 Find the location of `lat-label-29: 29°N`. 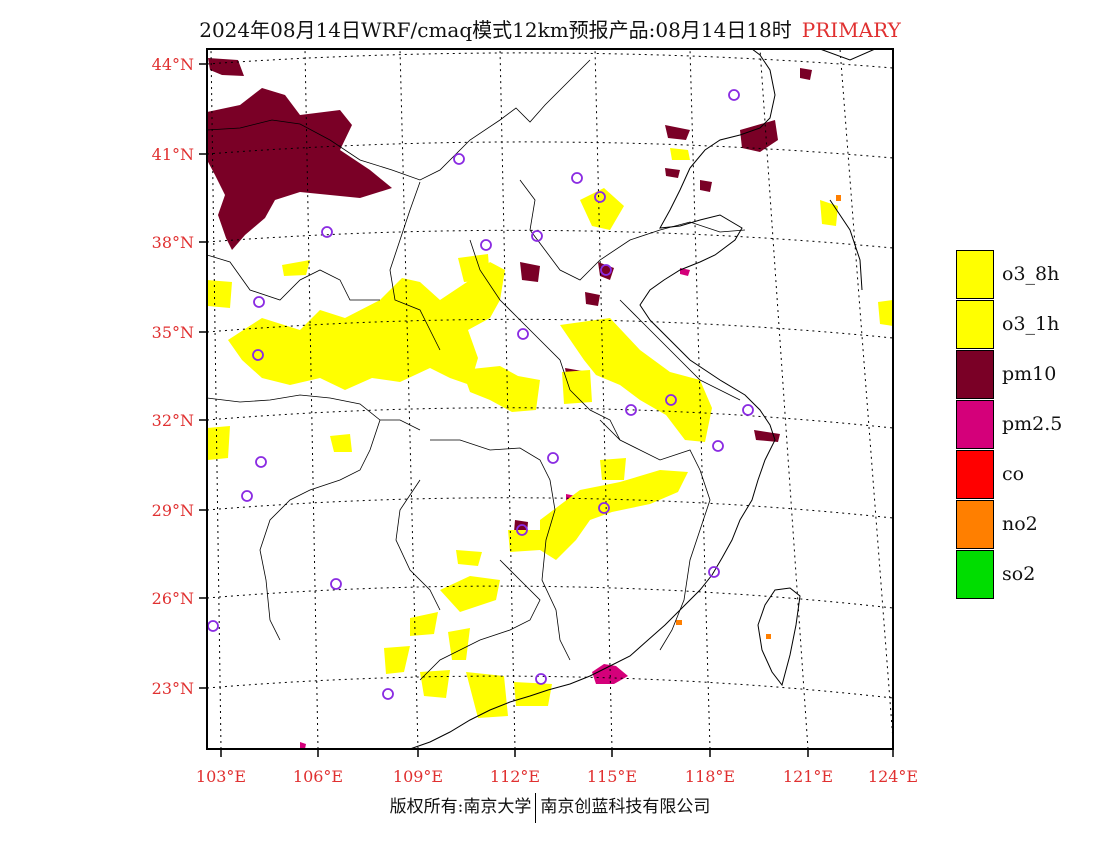

lat-label-29: 29°N is located at coordinates (172, 510).